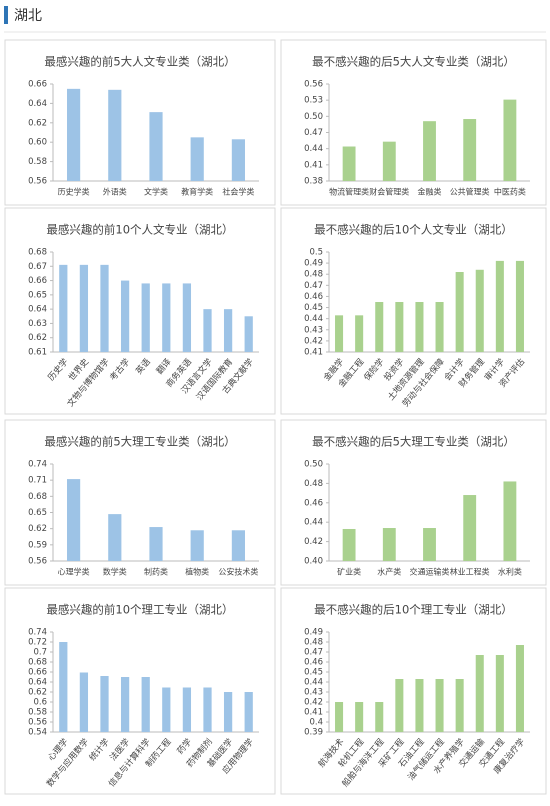 The width and height of the screenshot is (550, 806). I want to click on chart-title: 最感兴趣的前5大理工专业类（湖北）, so click(139, 442).